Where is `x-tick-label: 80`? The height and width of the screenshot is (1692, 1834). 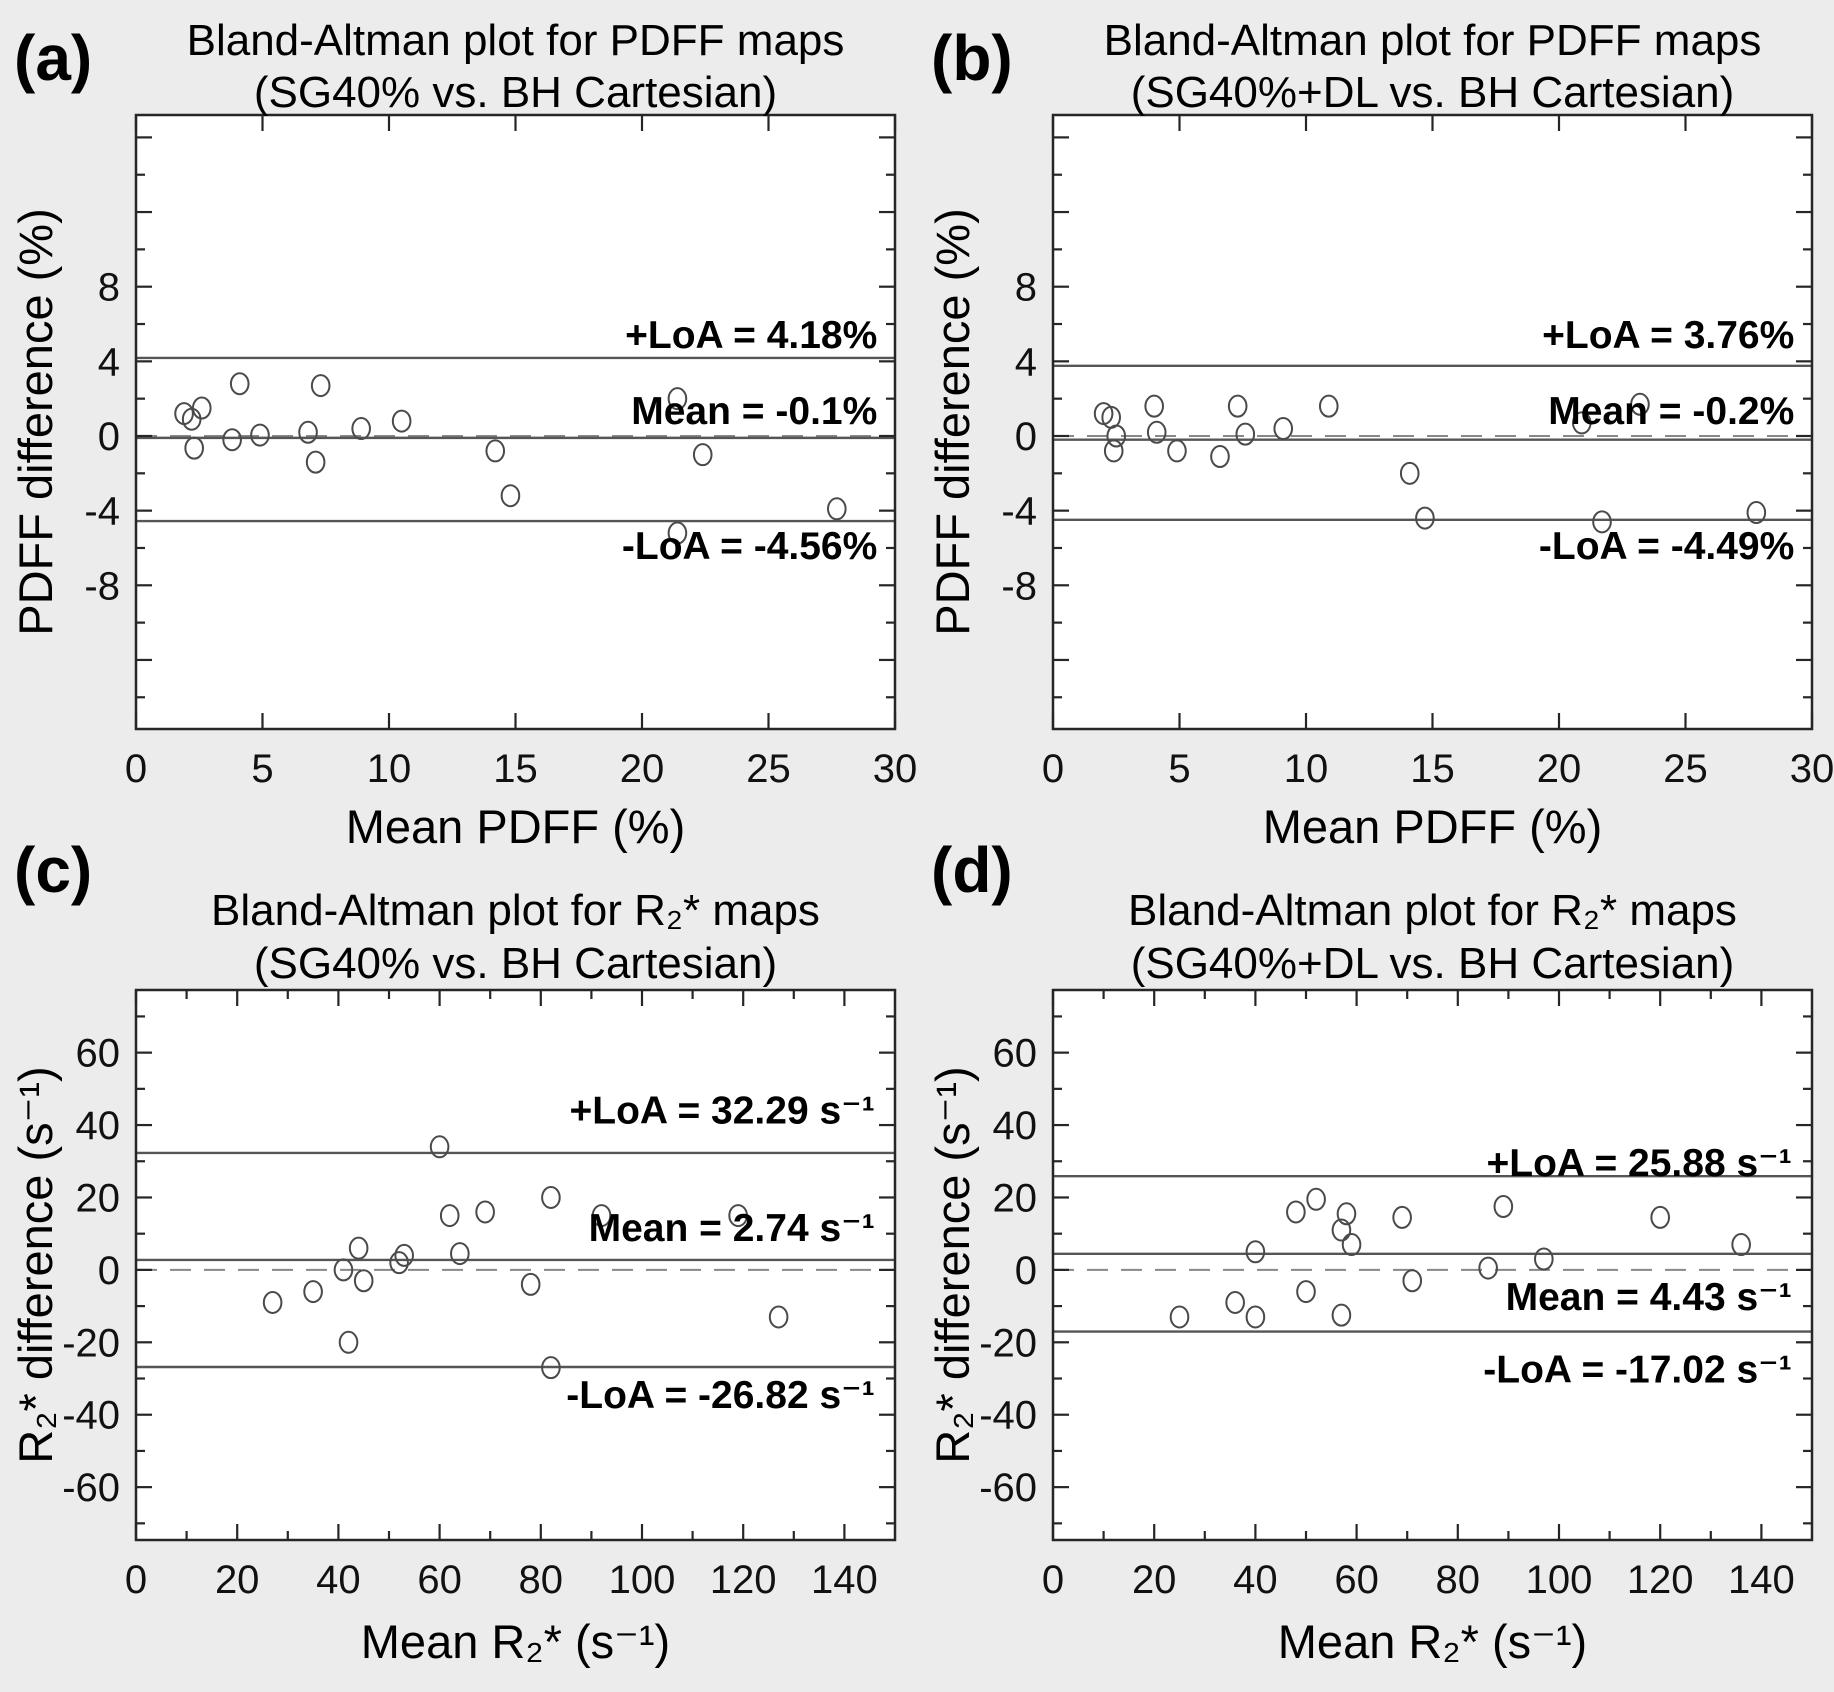
x-tick-label: 80 is located at coordinates (541, 1580).